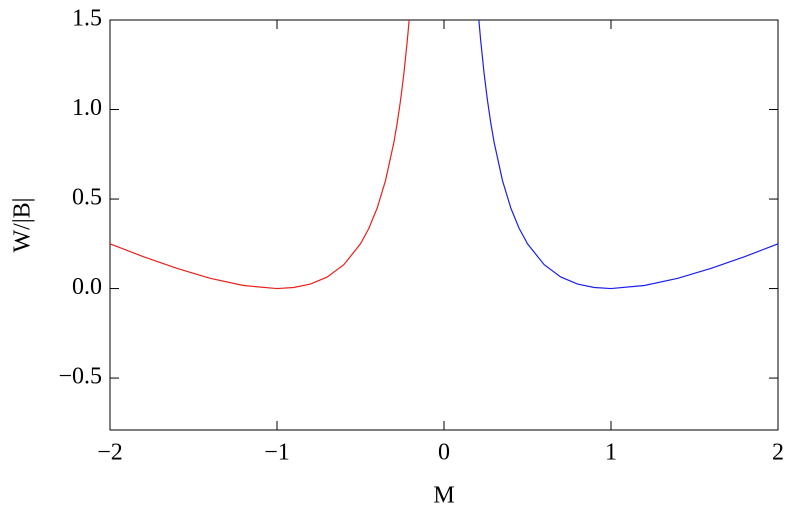 The height and width of the screenshot is (516, 788). I want to click on y-axis-label: W/|B|, so click(23, 225).